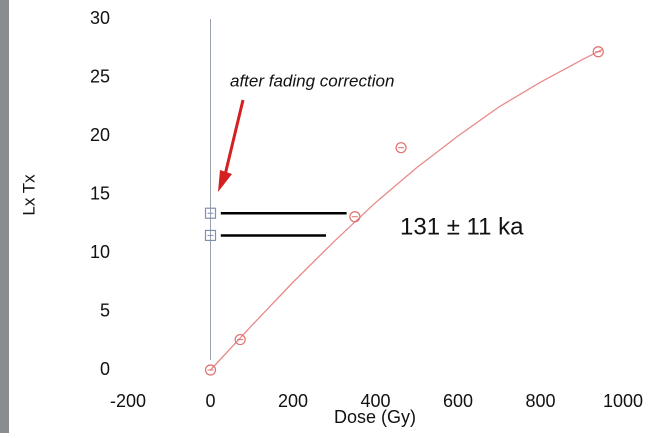 Image resolution: width=652 pixels, height=438 pixels. What do you see at coordinates (100, 18) in the screenshot?
I see `y-tick-label: 30` at bounding box center [100, 18].